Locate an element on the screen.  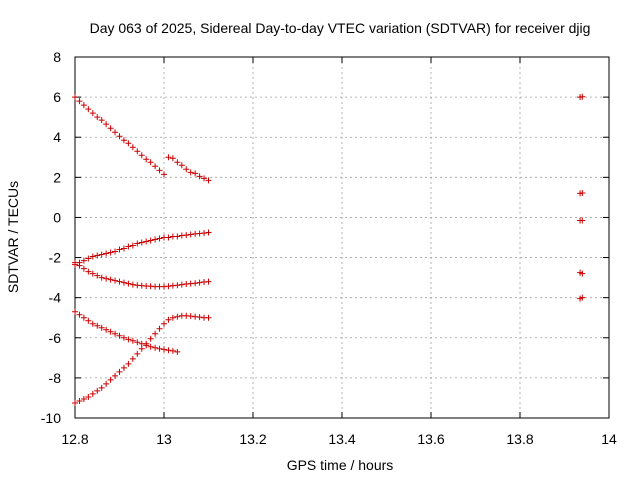
y-tick-label: 4 is located at coordinates (57, 137).